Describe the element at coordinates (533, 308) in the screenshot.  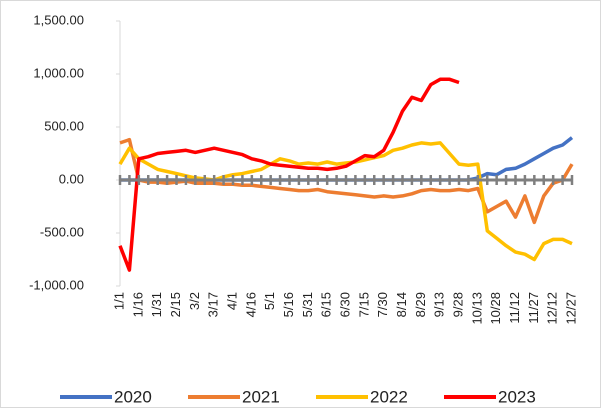
I see `x-tick-label: 11/27` at that location.